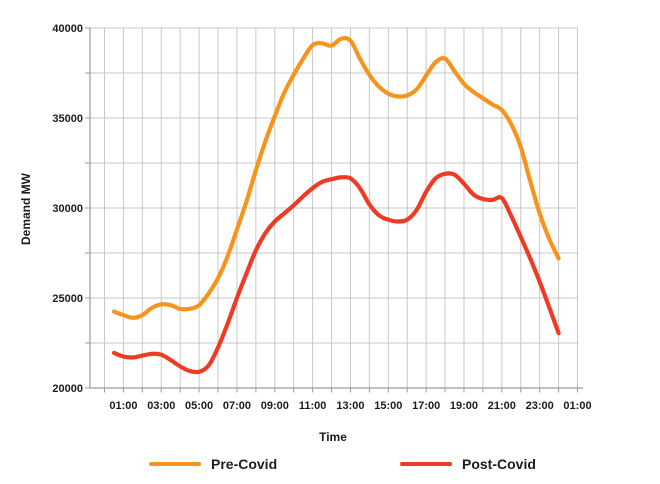  I want to click on x-axis-title: Time, so click(333, 437).